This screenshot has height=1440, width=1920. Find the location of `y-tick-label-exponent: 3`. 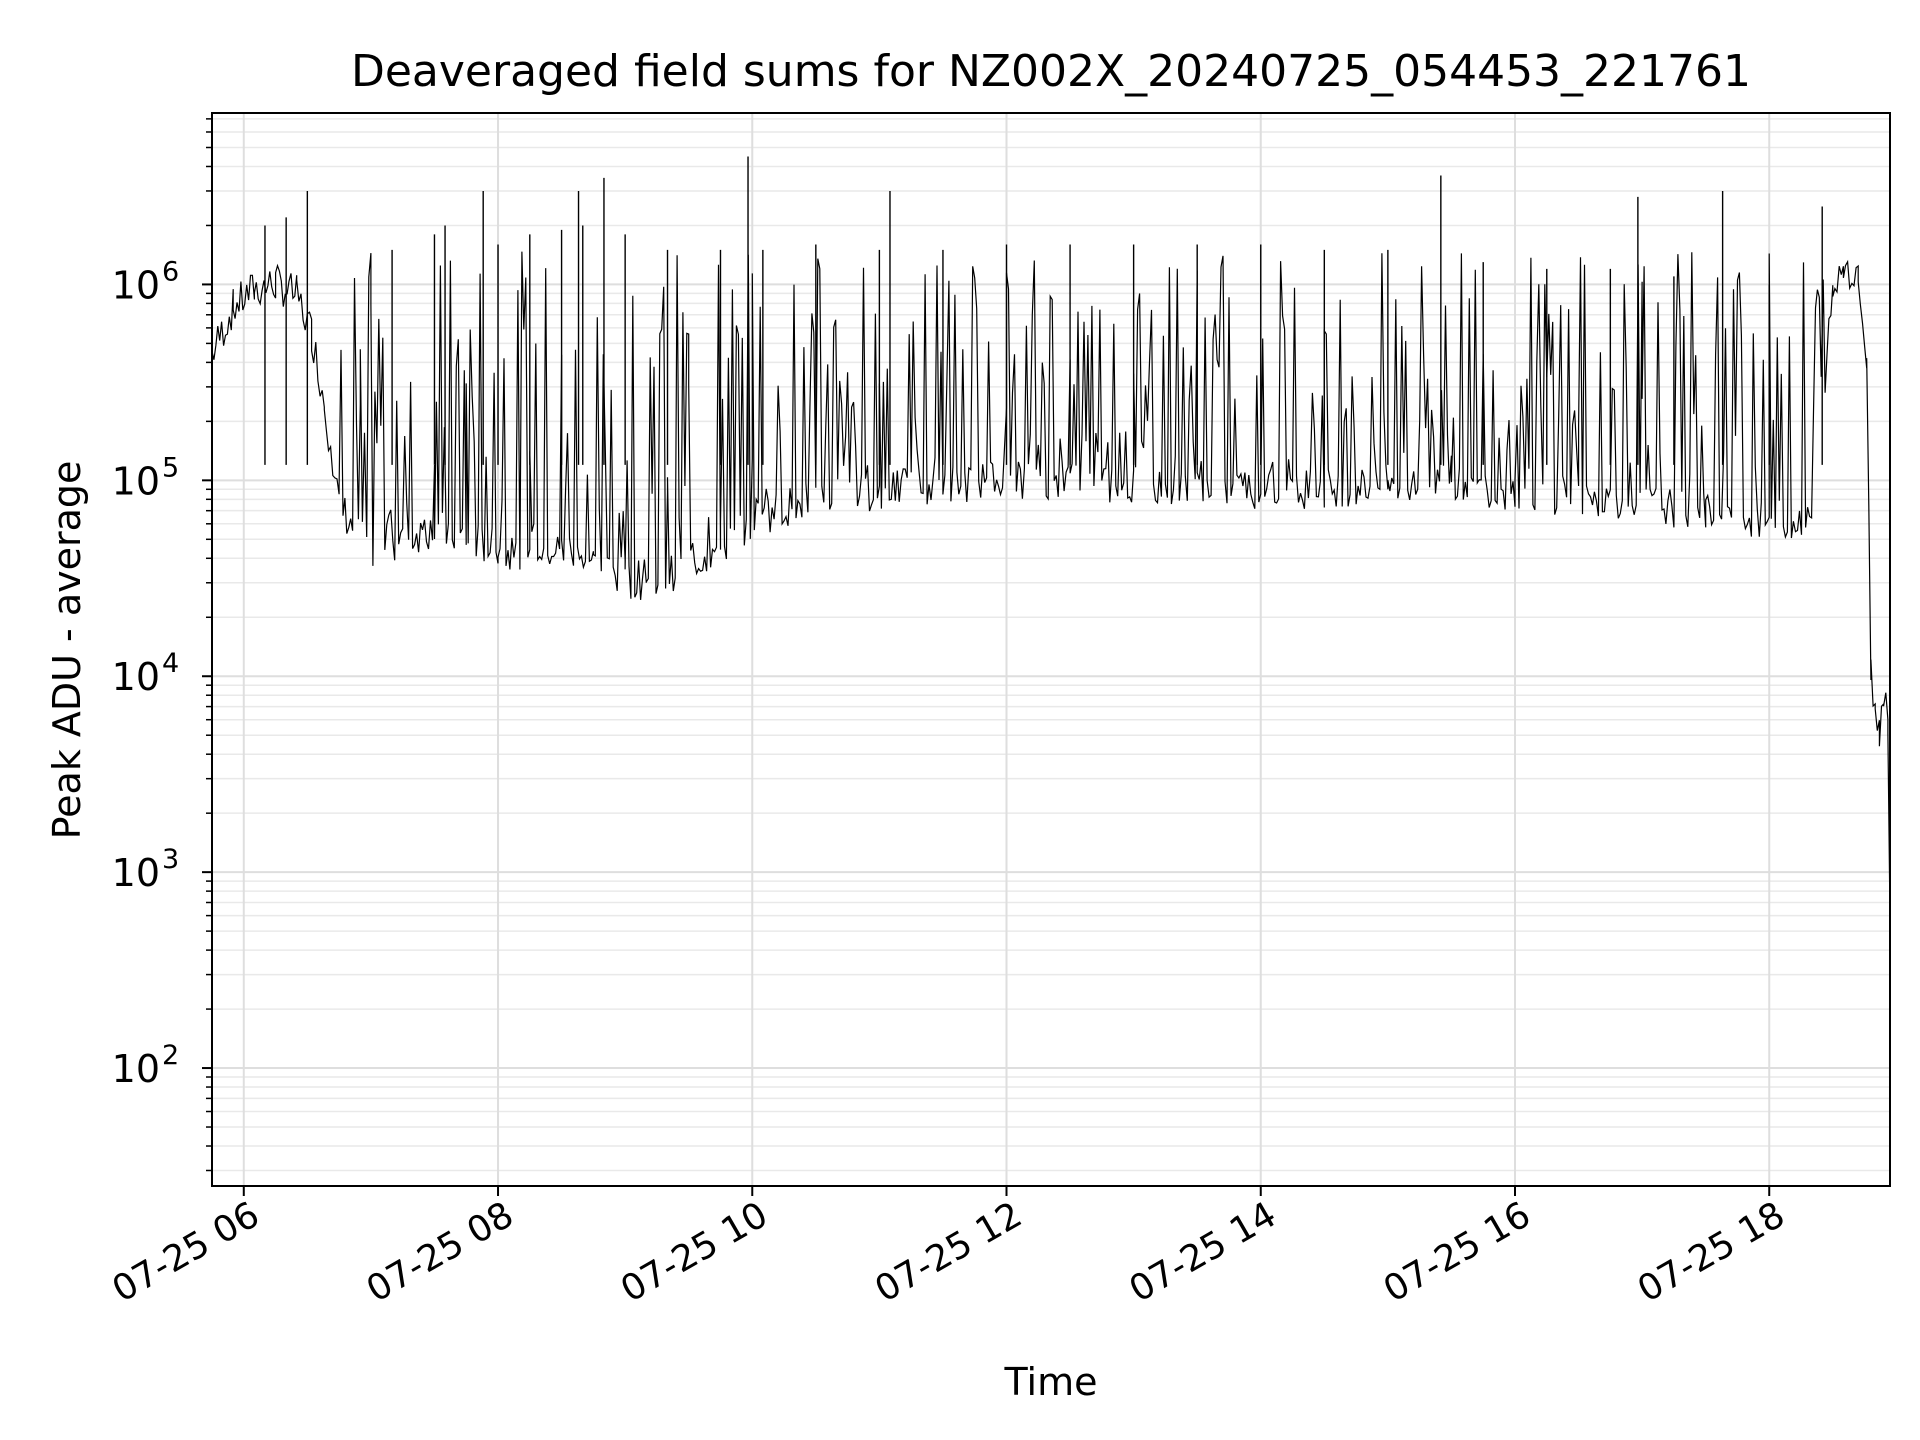

y-tick-label-exponent: 3 is located at coordinates (170, 859).